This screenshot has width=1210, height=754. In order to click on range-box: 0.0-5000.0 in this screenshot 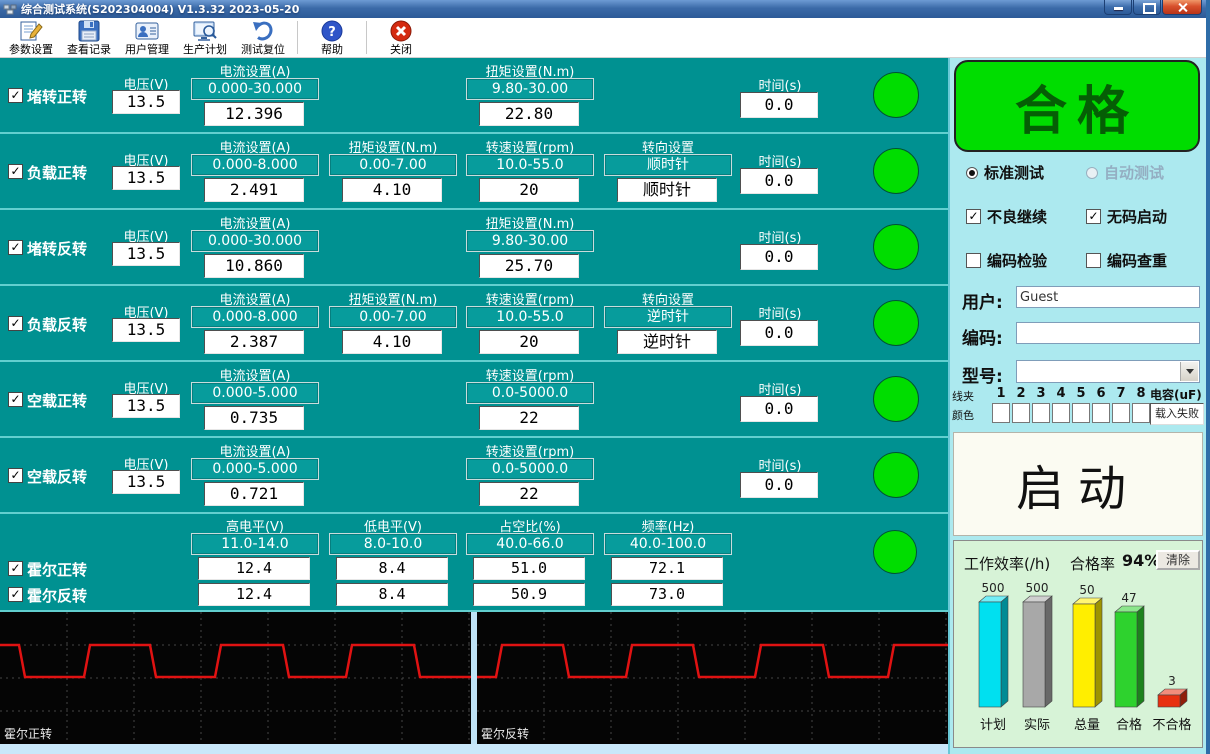, I will do `click(530, 469)`.